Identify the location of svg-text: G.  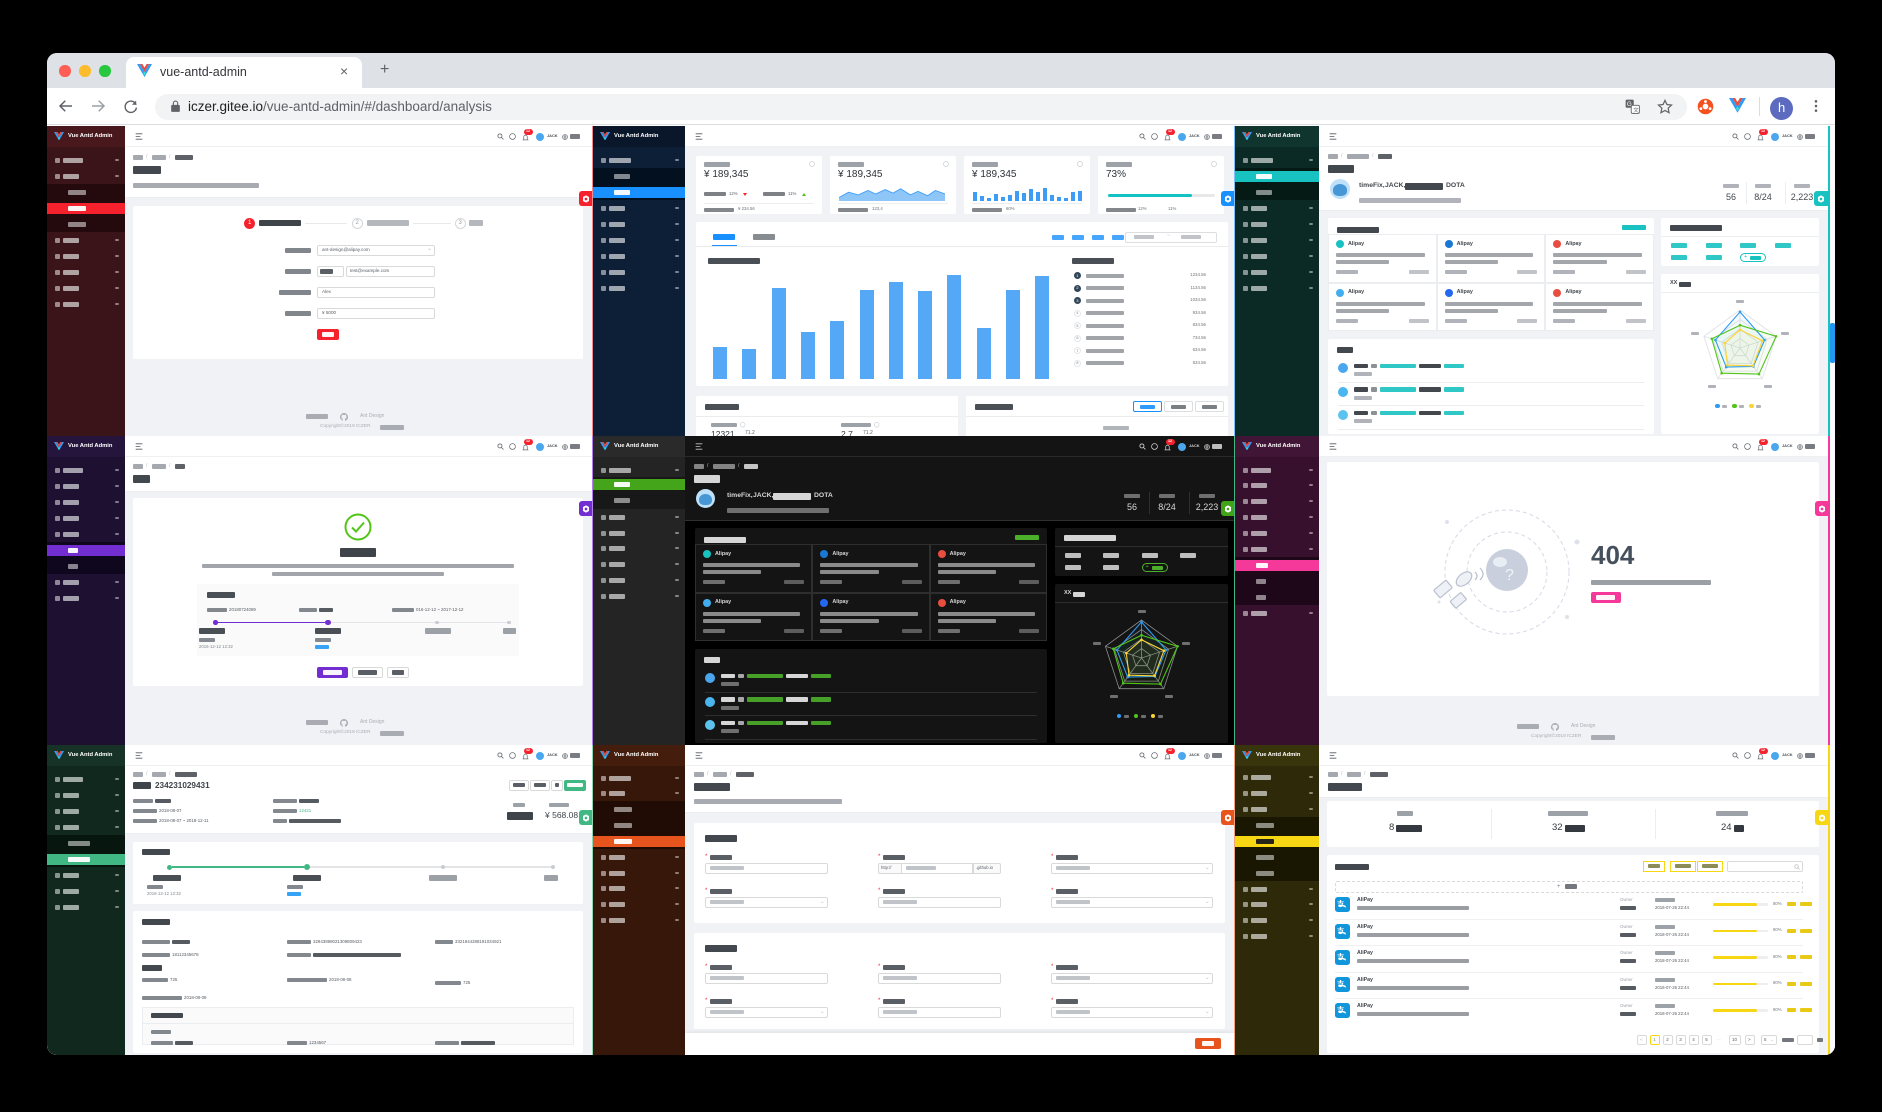
(1629, 104).